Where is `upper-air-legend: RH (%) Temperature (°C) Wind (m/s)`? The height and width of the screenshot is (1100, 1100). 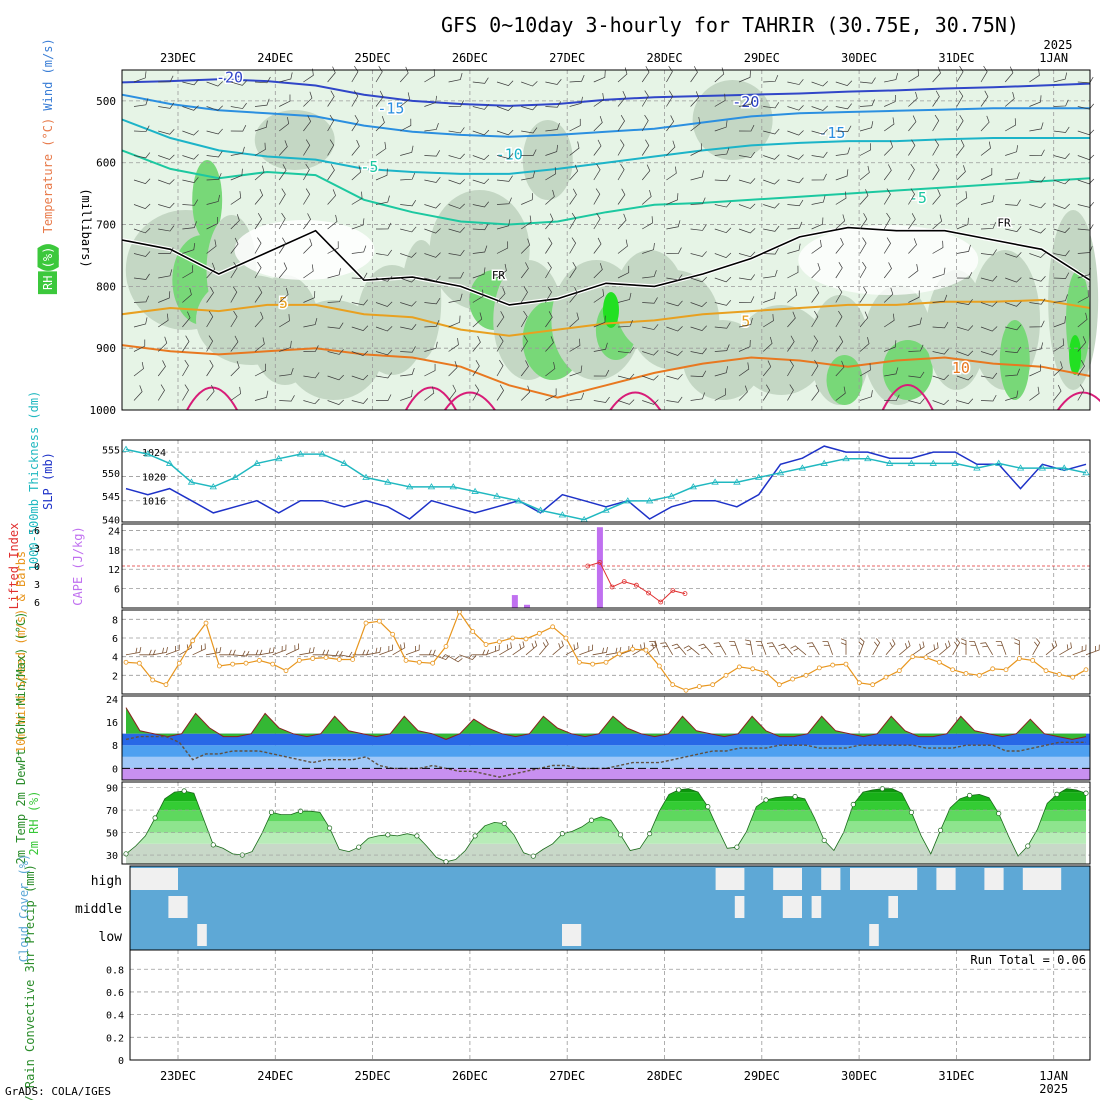
upper-air-legend: RH (%) Temperature (°C) Wind (m/s) is located at coordinates (48, 164).